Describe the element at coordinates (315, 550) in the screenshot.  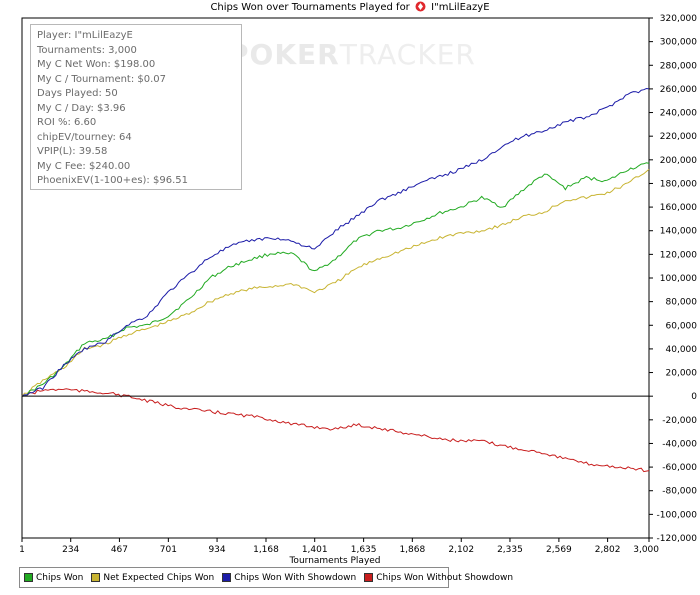
I see `x-tick-label: 1,401` at that location.